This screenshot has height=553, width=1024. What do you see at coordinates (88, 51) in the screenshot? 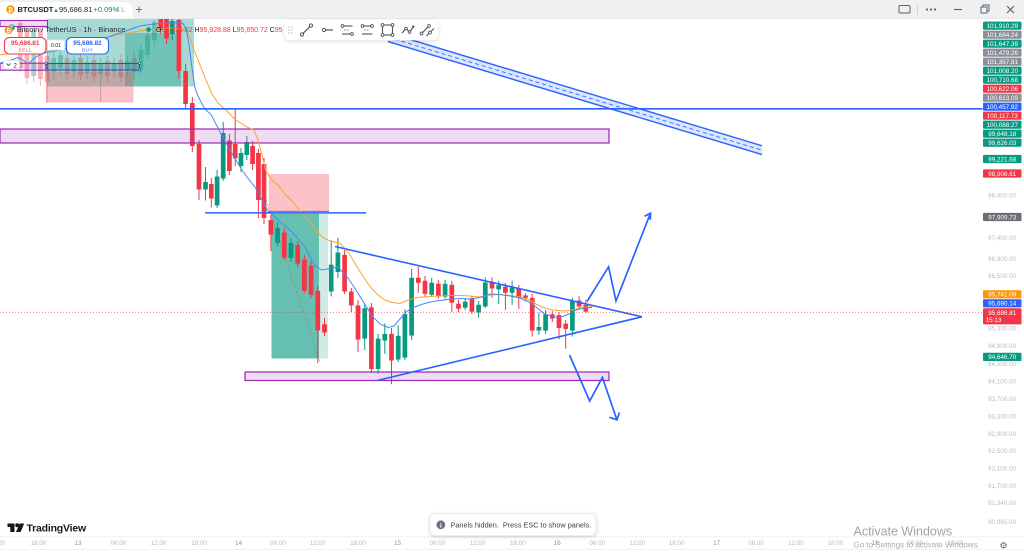
I see `svg-text: BUY` at bounding box center [88, 51].